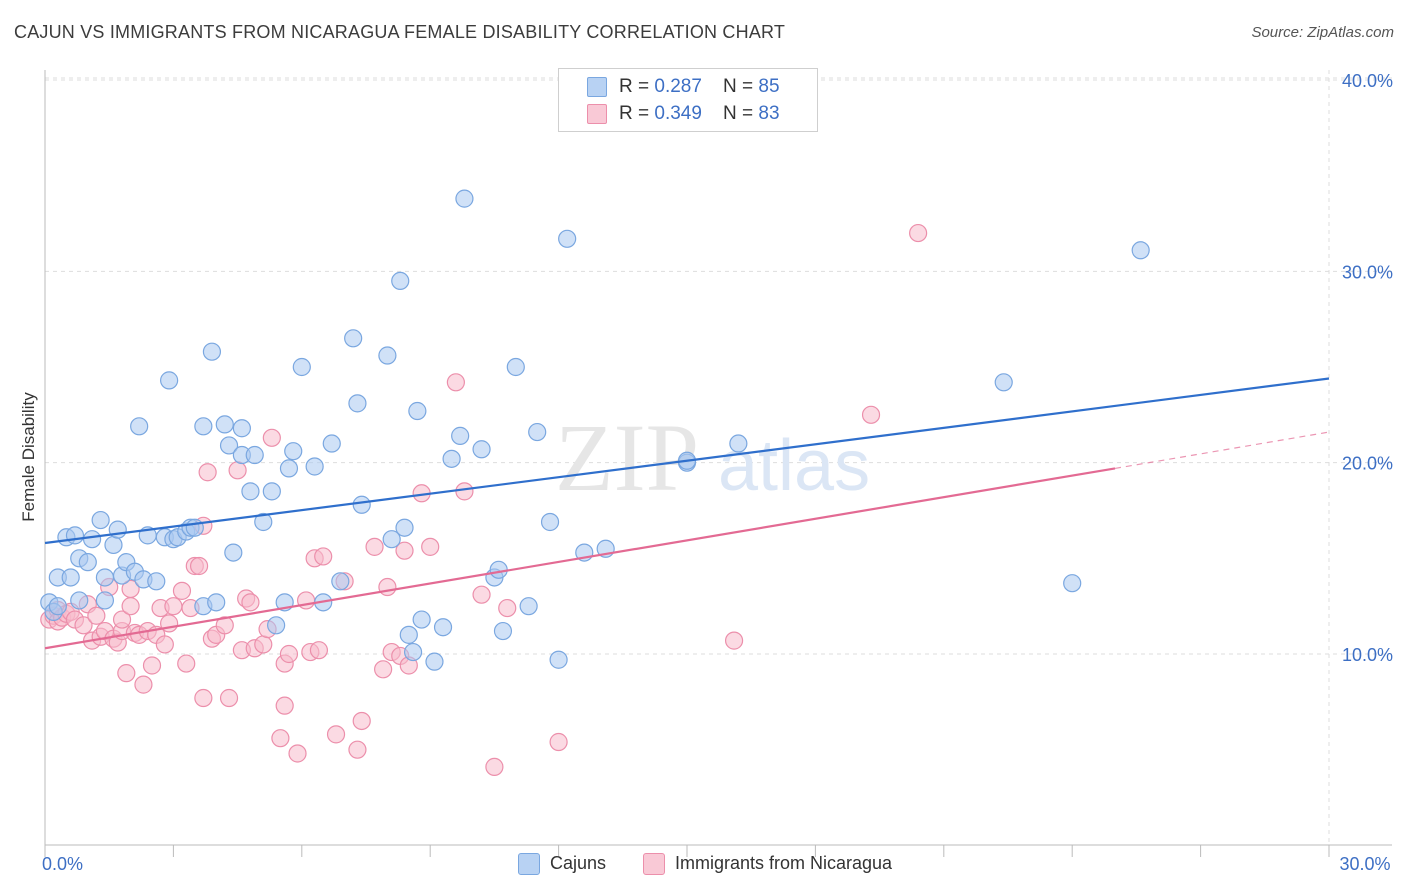 This screenshot has height=892, width=1406. I want to click on legend-r-value-cajuns: 0.287, so click(678, 86).